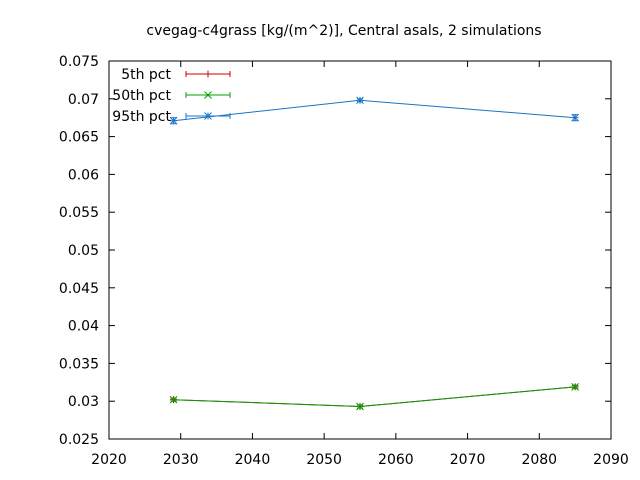 The height and width of the screenshot is (480, 640). Describe the element at coordinates (83, 402) in the screenshot. I see `y-tick-label: 0.03` at that location.